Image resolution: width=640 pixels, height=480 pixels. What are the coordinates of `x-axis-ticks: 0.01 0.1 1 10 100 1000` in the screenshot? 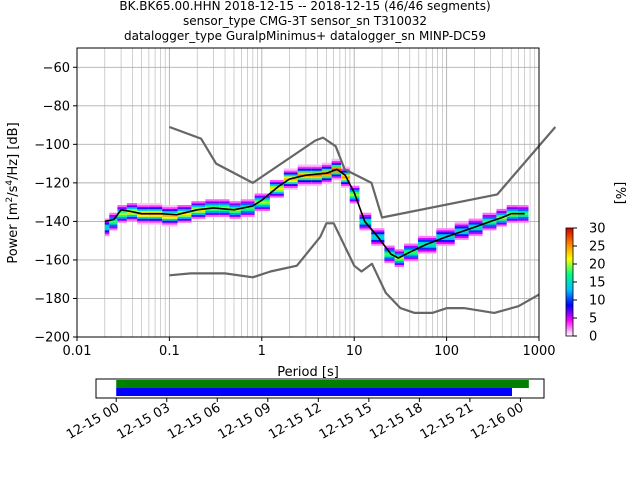 It's located at (309, 348).